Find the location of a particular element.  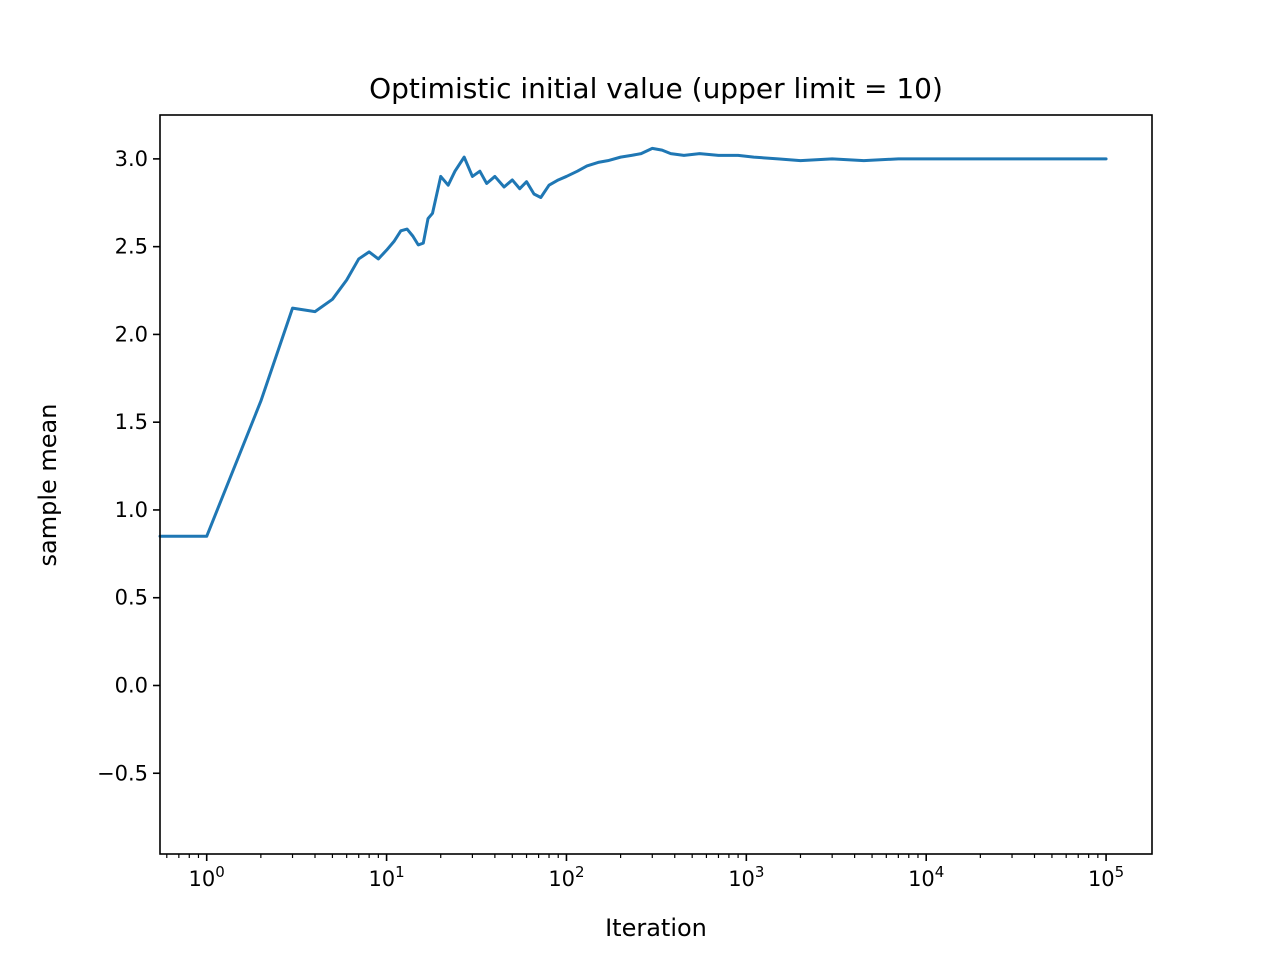

y-tick-label: 3.0 is located at coordinates (131, 159).